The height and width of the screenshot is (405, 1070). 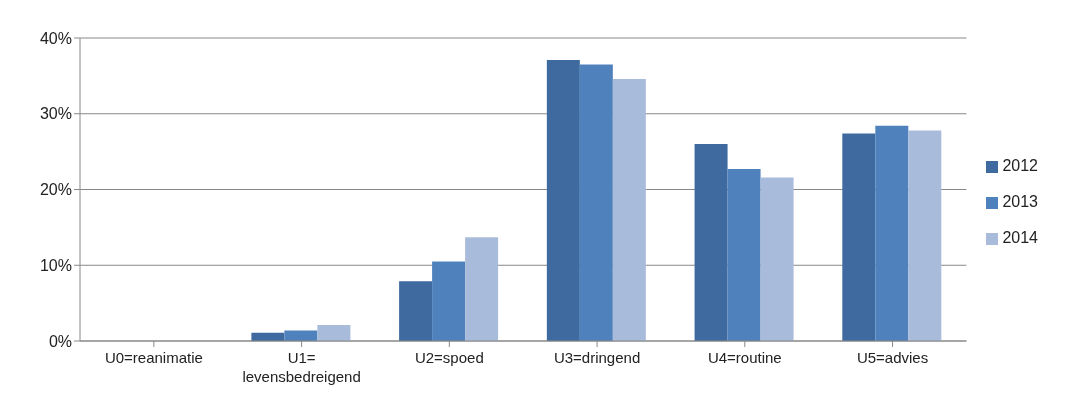 What do you see at coordinates (60, 341) in the screenshot?
I see `y-tick-label: 0%` at bounding box center [60, 341].